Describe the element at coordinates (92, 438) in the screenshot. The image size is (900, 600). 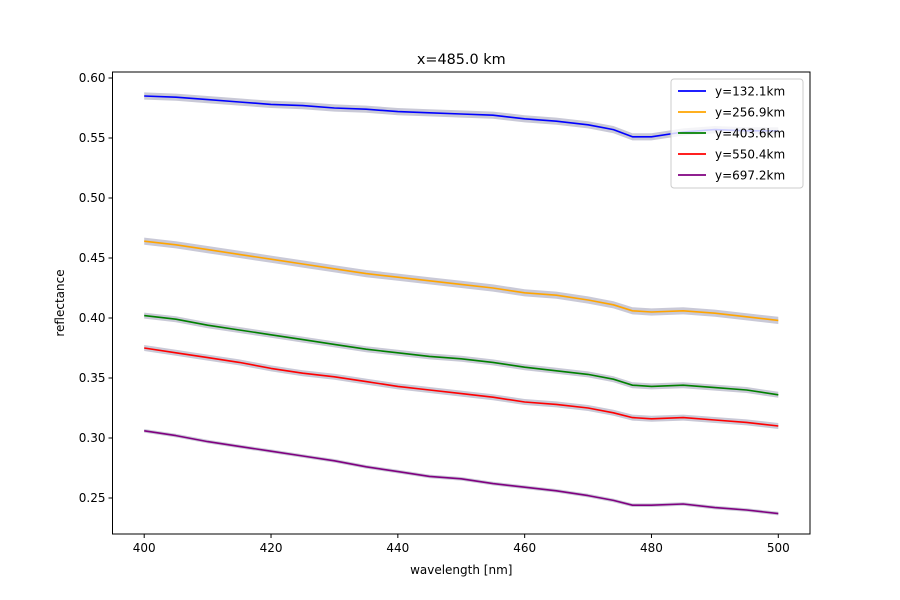
I see `y-tick-label: 0.30` at that location.